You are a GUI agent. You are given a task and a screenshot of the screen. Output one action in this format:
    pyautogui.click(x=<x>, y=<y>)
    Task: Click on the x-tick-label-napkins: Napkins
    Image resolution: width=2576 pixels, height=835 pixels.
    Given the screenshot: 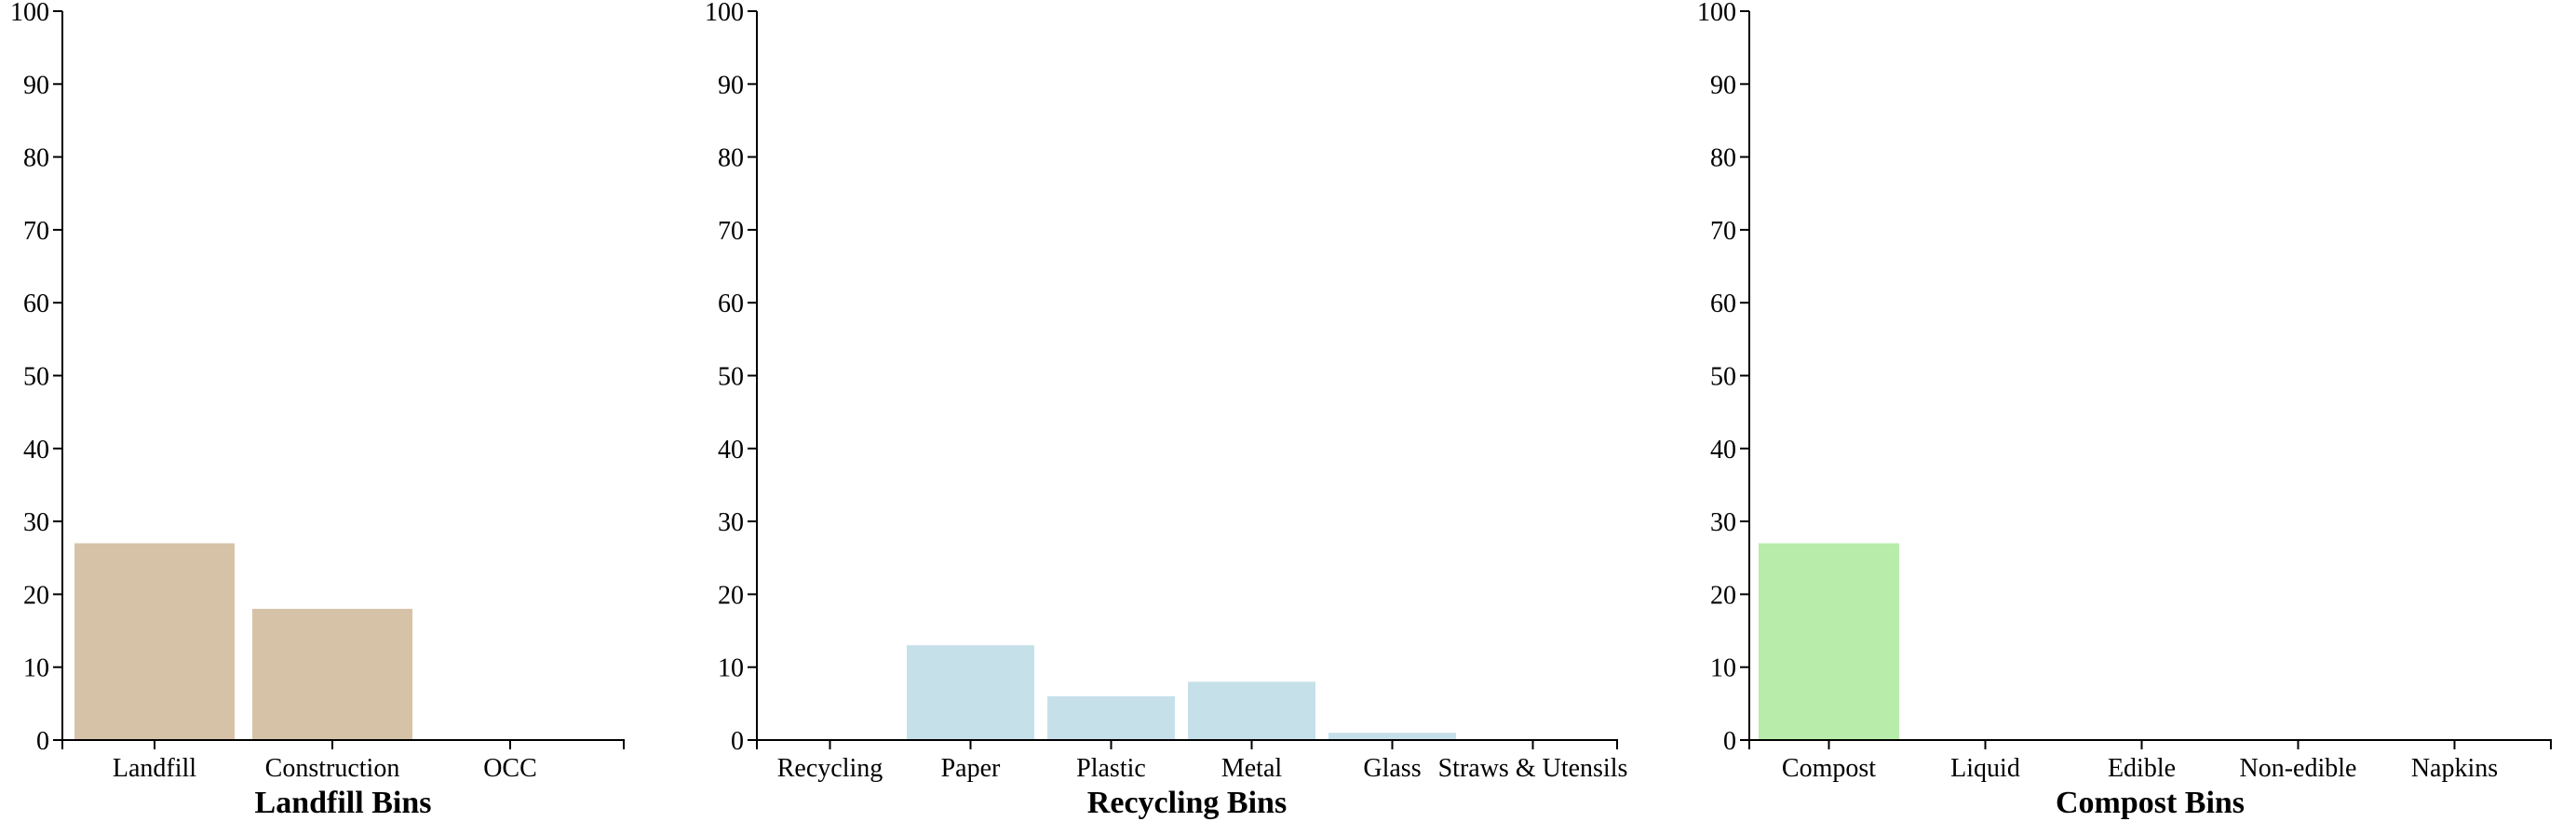 What is the action you would take?
    pyautogui.click(x=2454, y=768)
    